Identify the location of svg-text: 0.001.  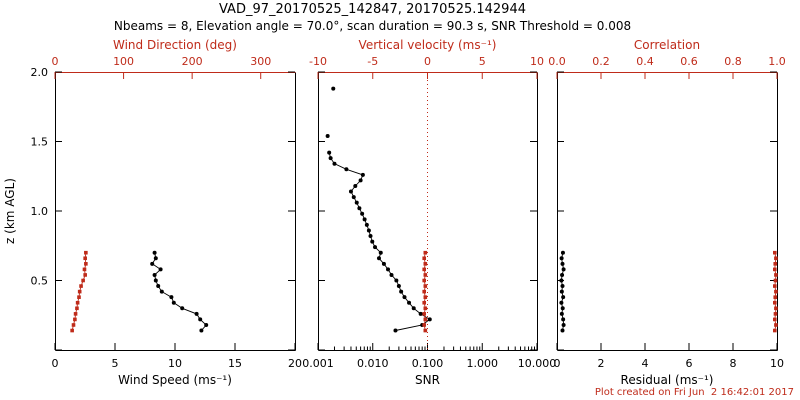
(318, 363).